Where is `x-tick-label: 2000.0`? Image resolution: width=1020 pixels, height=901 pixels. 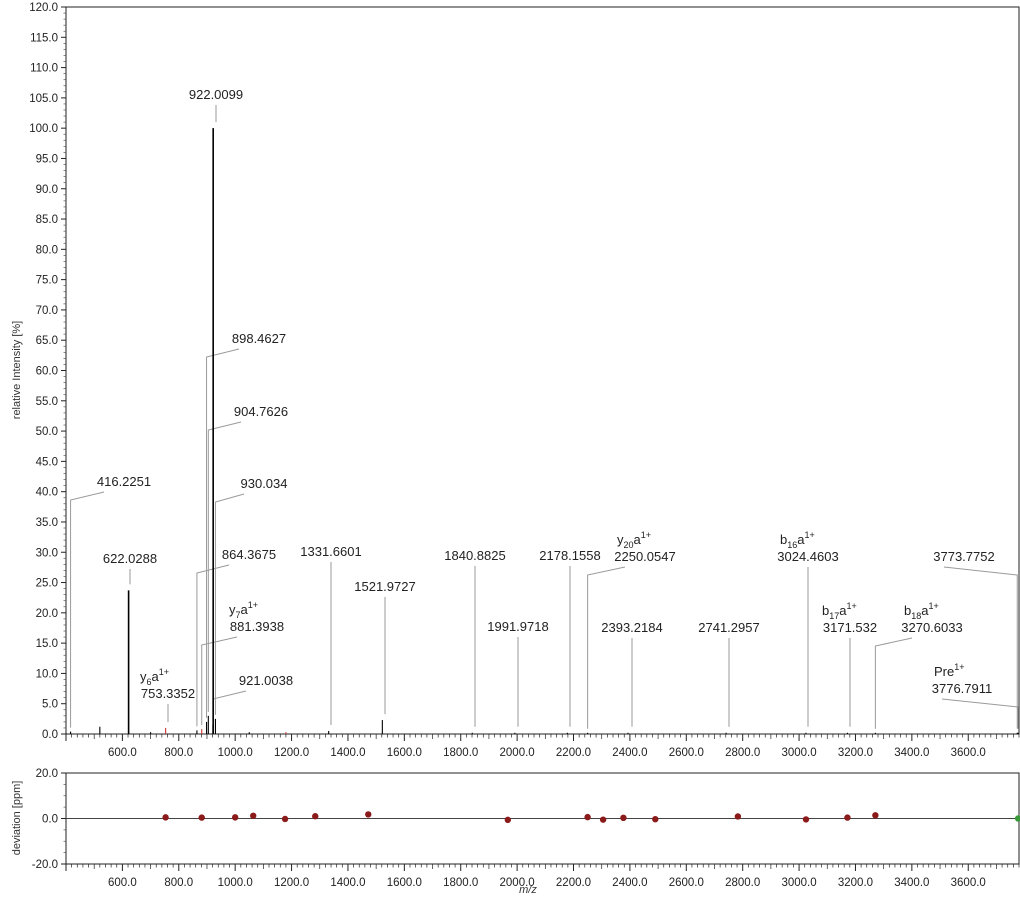 x-tick-label: 2000.0 is located at coordinates (517, 753).